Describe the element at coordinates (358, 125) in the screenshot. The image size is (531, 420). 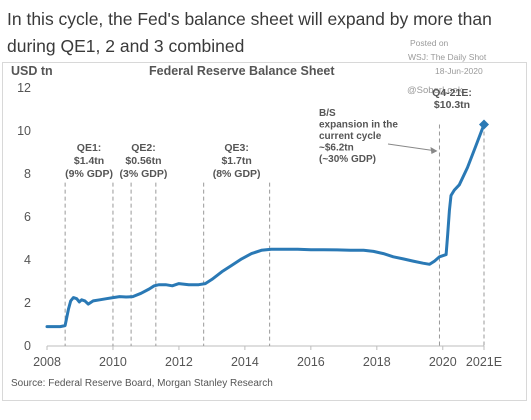
I see `current-cycle-text: expansion in the` at that location.